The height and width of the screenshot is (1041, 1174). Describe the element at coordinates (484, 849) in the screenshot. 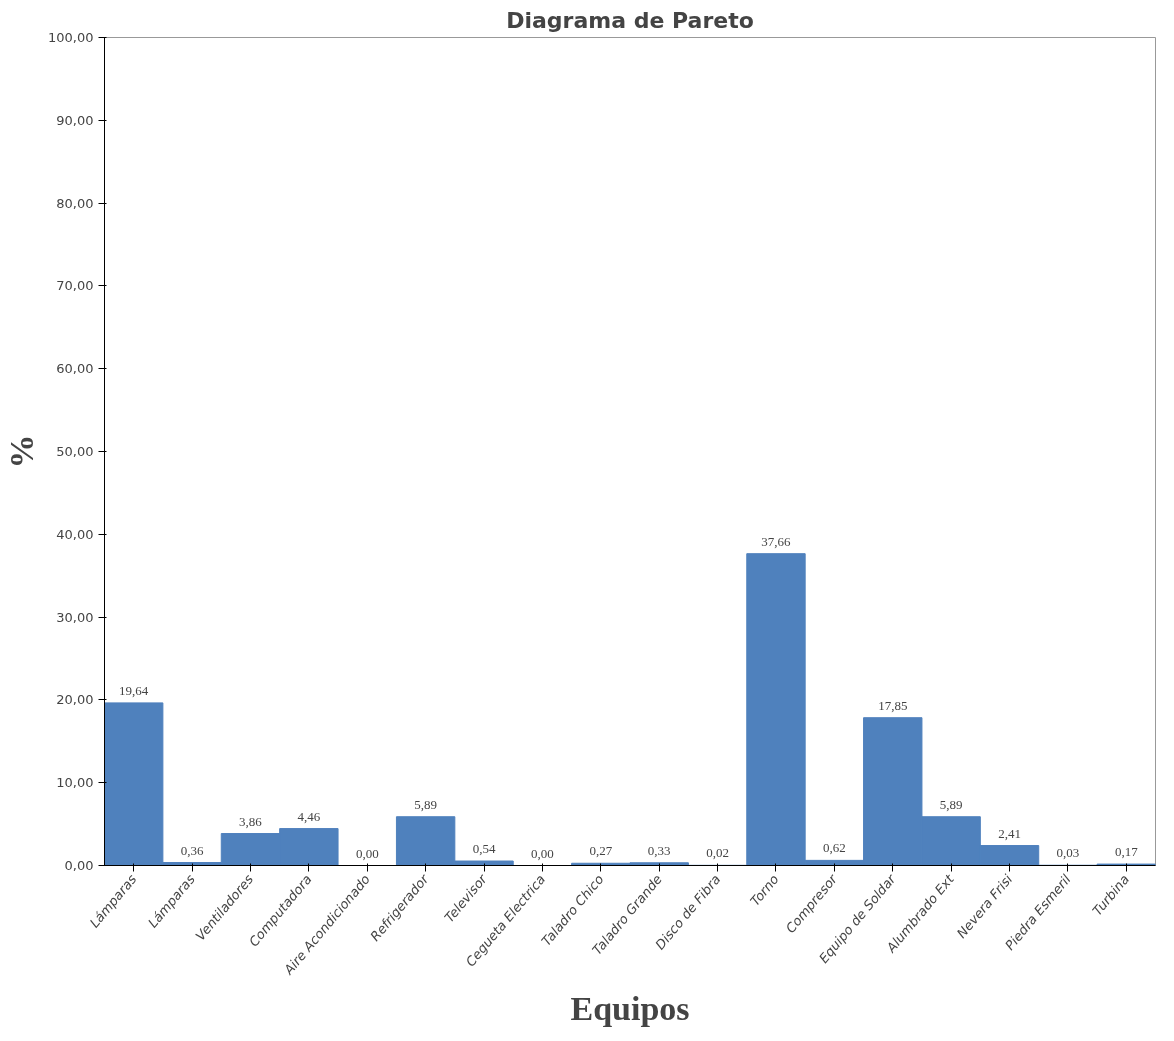

I see `data-label: 0,54` at that location.